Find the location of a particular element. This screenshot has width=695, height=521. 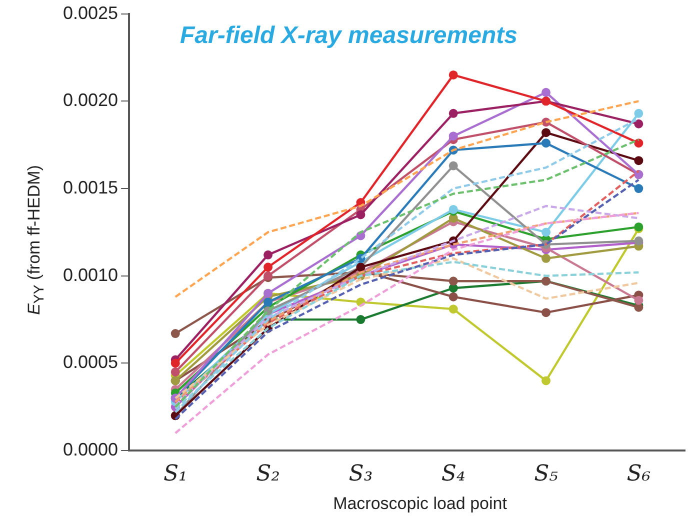

y-tick-label: 0.0000 is located at coordinates (90, 450).